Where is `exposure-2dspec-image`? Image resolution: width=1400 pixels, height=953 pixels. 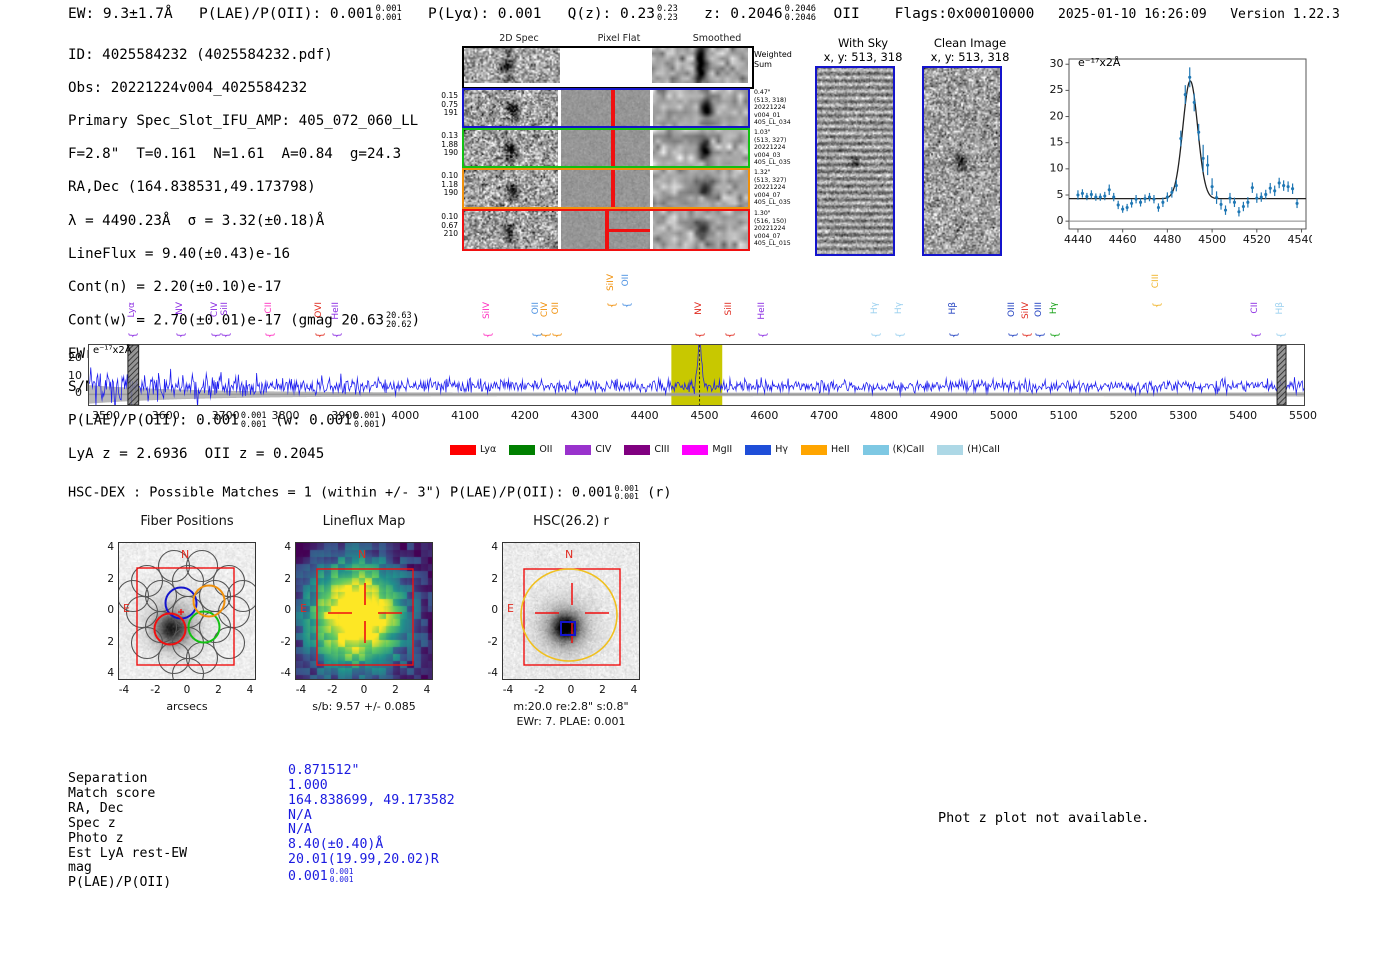 exposure-2dspec-image is located at coordinates (512, 148).